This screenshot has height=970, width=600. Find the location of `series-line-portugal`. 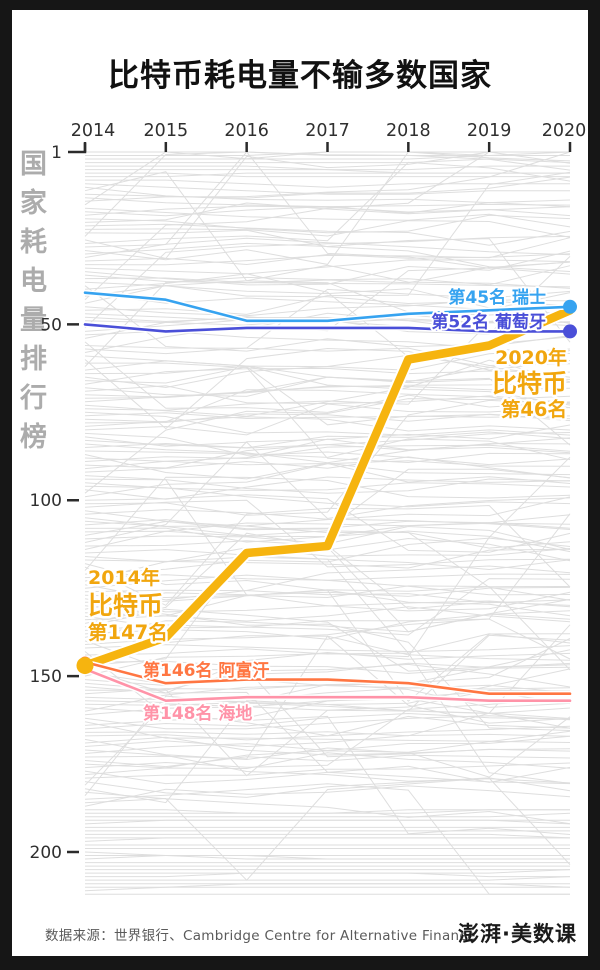

series-line-portugal is located at coordinates (327, 328).